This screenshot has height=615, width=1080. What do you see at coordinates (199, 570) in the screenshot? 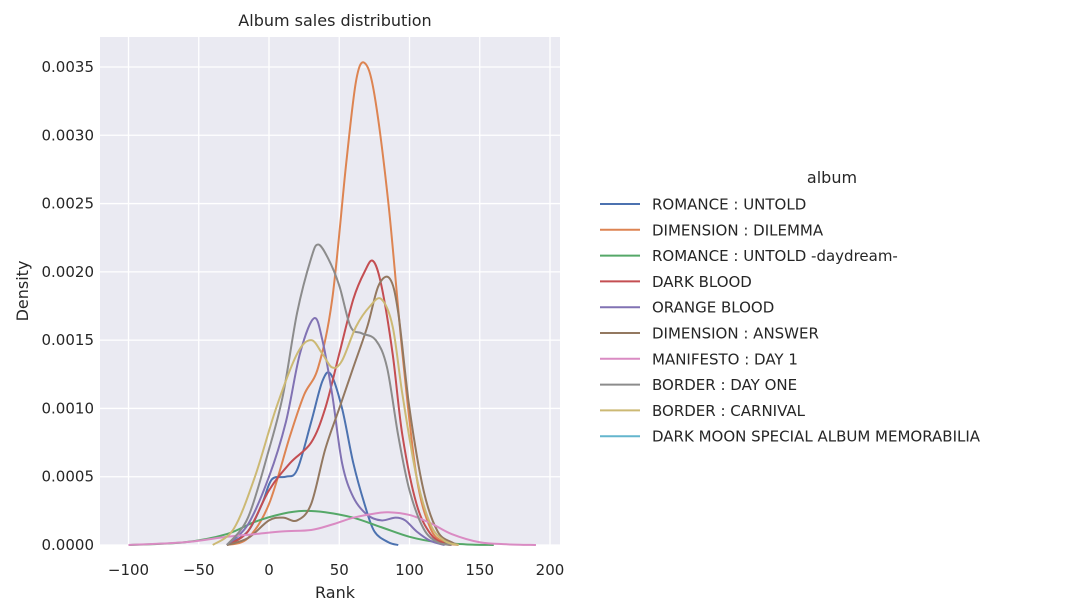
I see `x-tick-label: −50` at bounding box center [199, 570].